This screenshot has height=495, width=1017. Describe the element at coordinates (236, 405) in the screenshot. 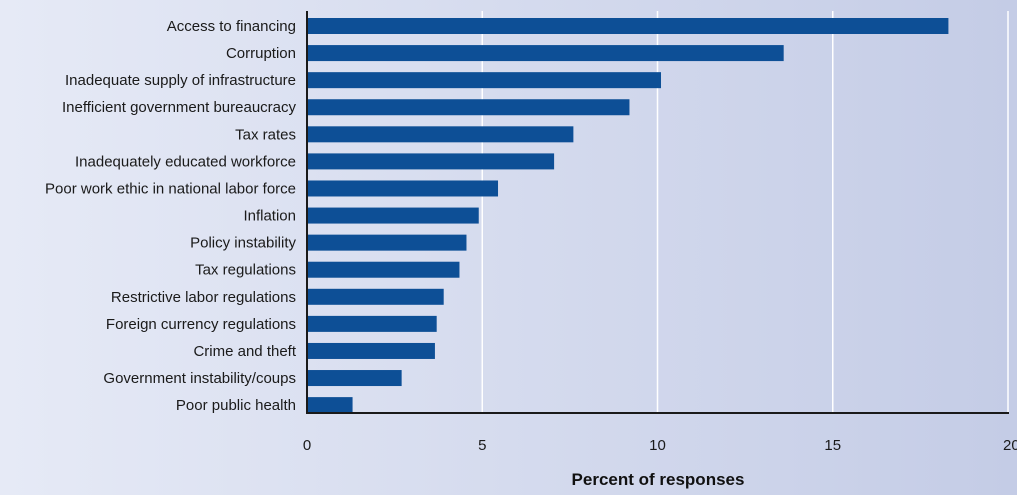

I see `category-label-14: Poor public health` at that location.